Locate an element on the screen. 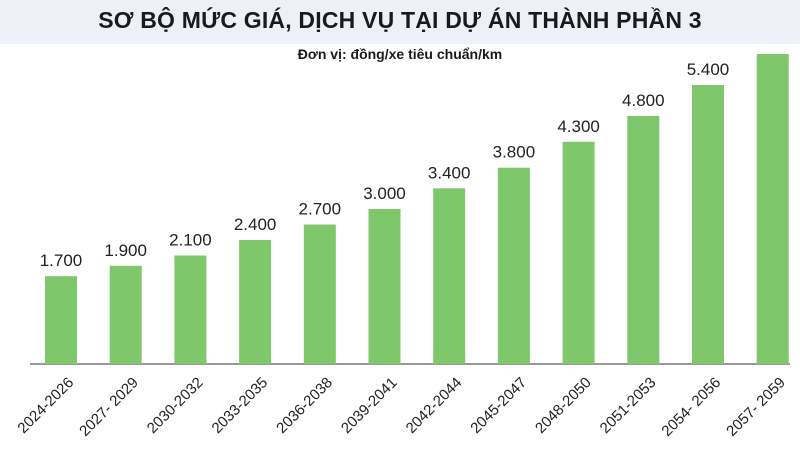 This screenshot has height=463, width=800. x-tick-label: 2030-2032 is located at coordinates (175, 405).